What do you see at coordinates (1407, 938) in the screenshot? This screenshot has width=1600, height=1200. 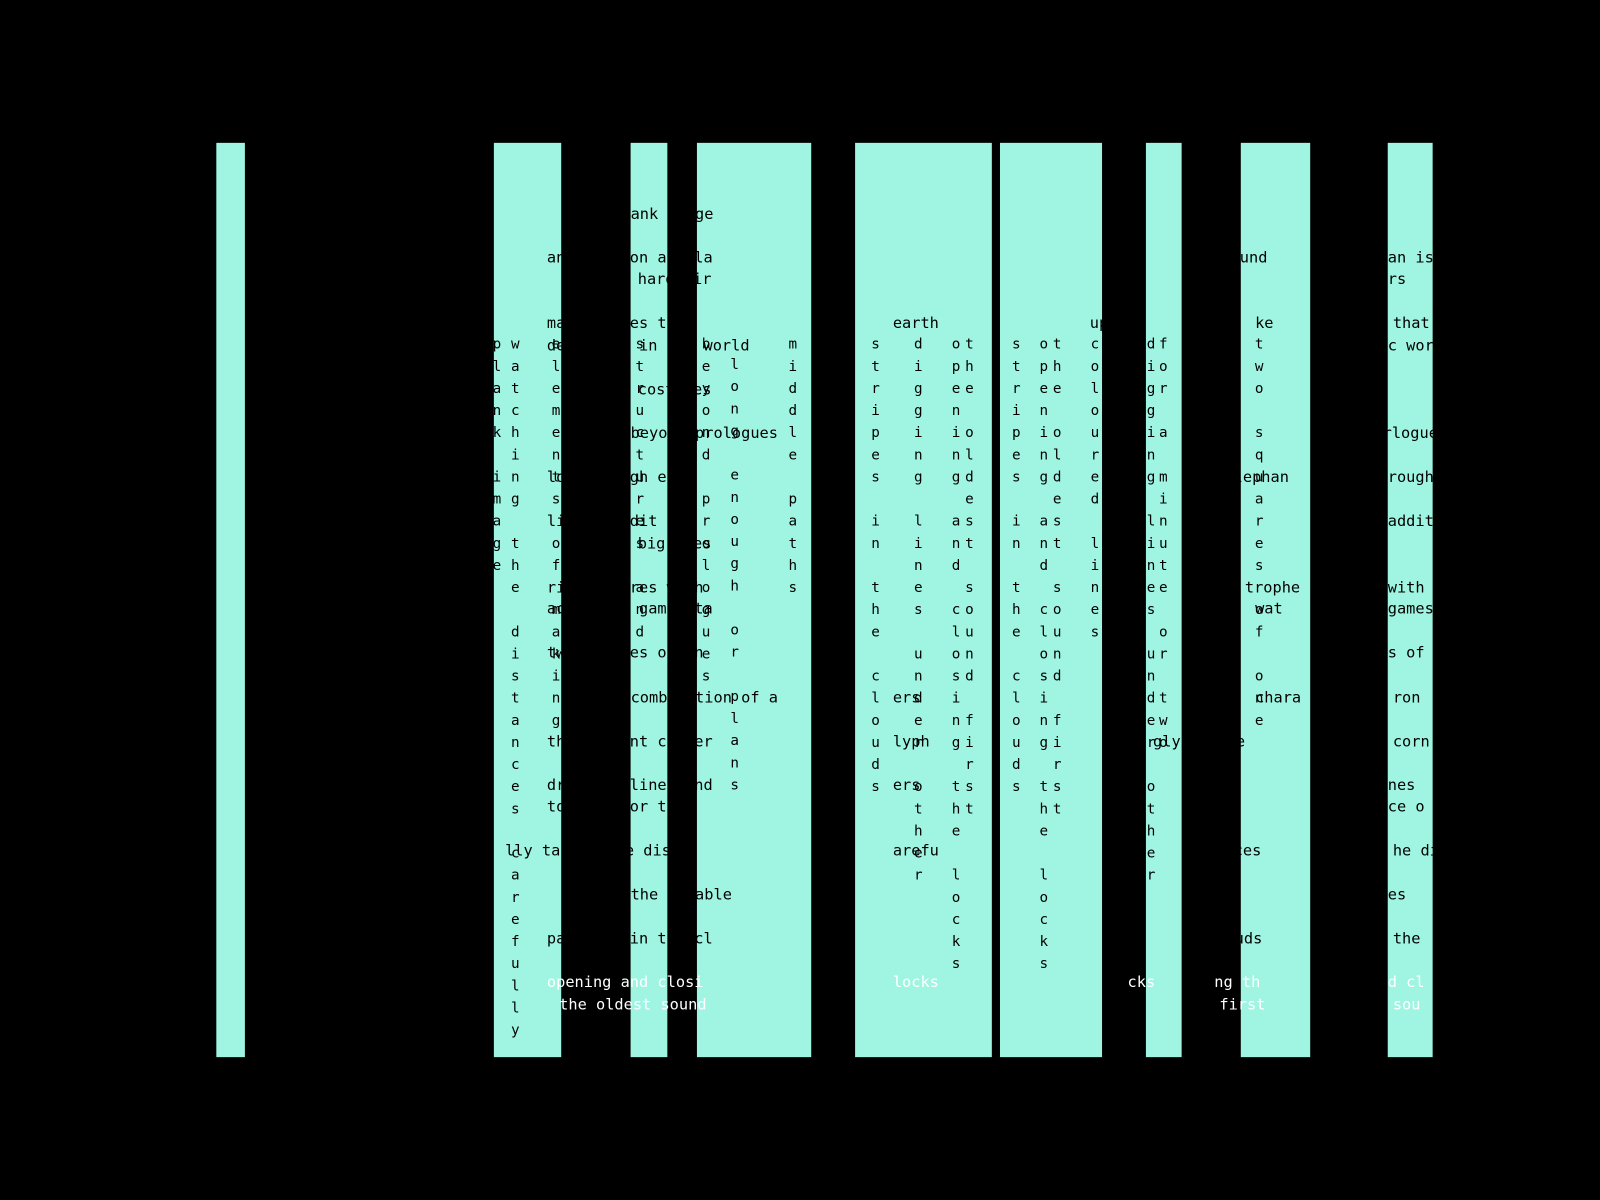 I see `text-fragment: the` at bounding box center [1407, 938].